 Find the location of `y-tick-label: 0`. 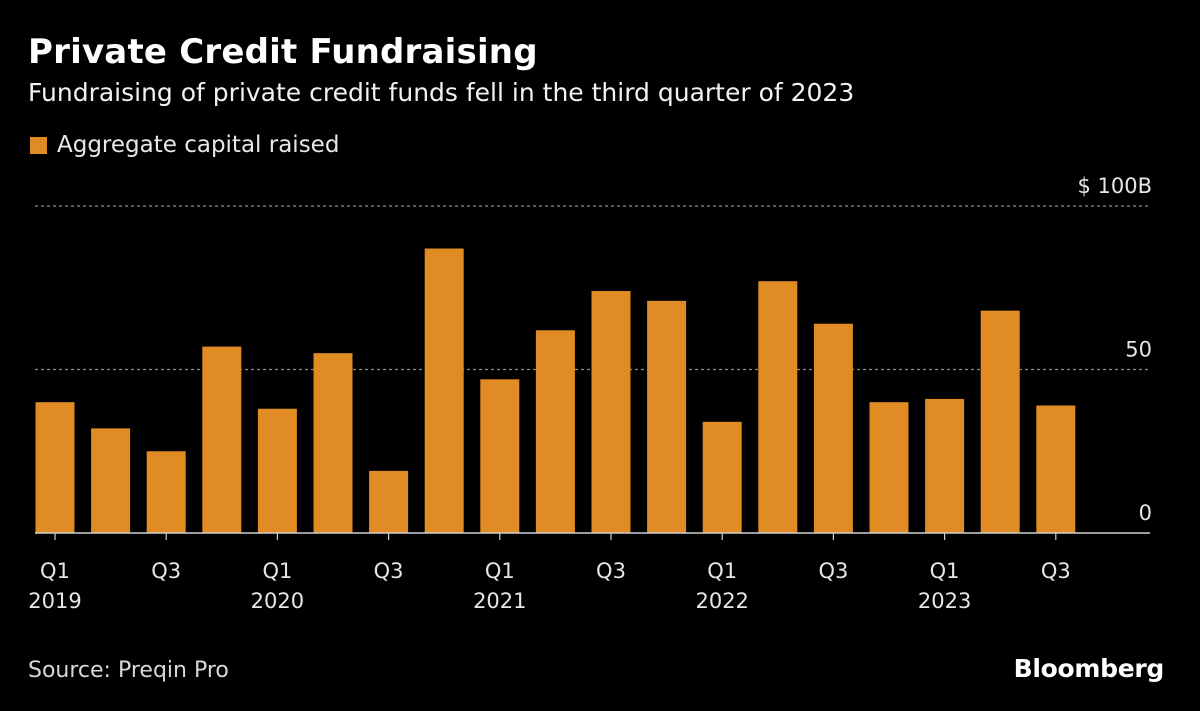

y-tick-label: 0 is located at coordinates (1145, 513).